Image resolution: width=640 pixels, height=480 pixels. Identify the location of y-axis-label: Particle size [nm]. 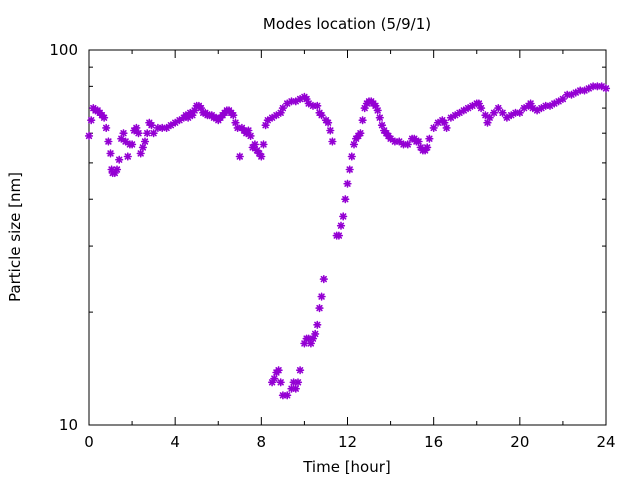
(15, 237).